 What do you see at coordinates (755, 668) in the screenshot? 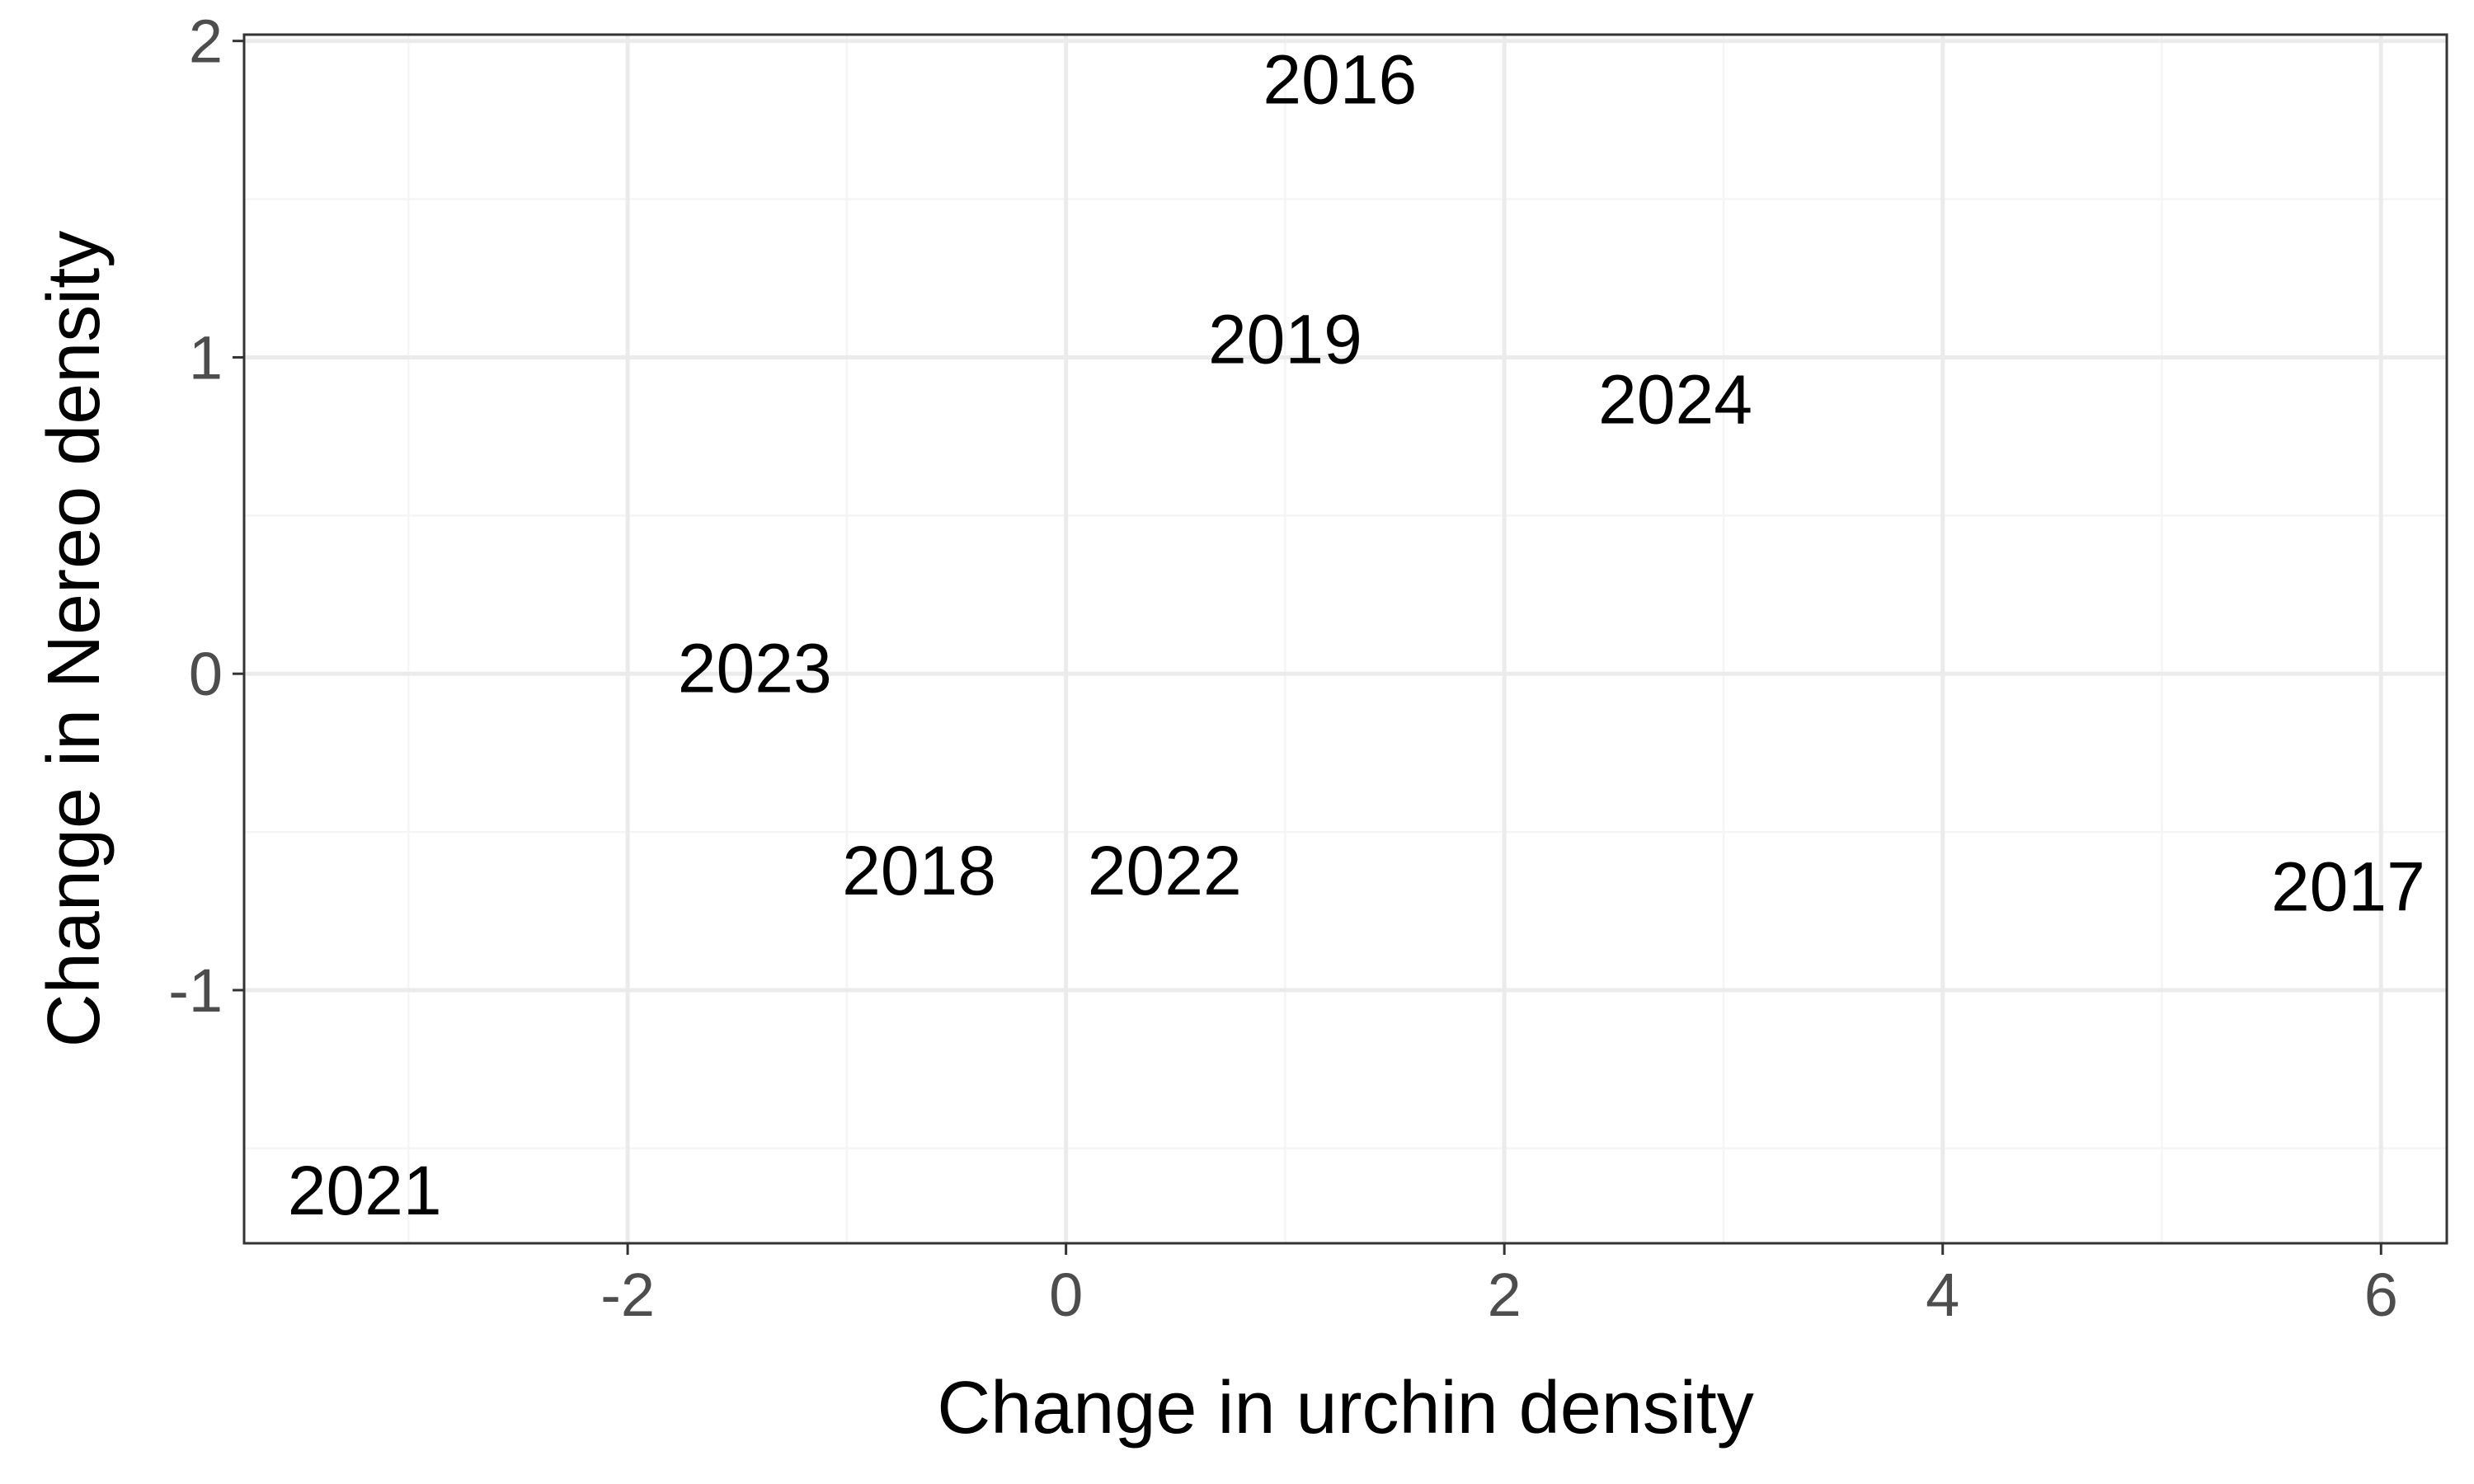
I see `point-label-2023: 2023` at bounding box center [755, 668].